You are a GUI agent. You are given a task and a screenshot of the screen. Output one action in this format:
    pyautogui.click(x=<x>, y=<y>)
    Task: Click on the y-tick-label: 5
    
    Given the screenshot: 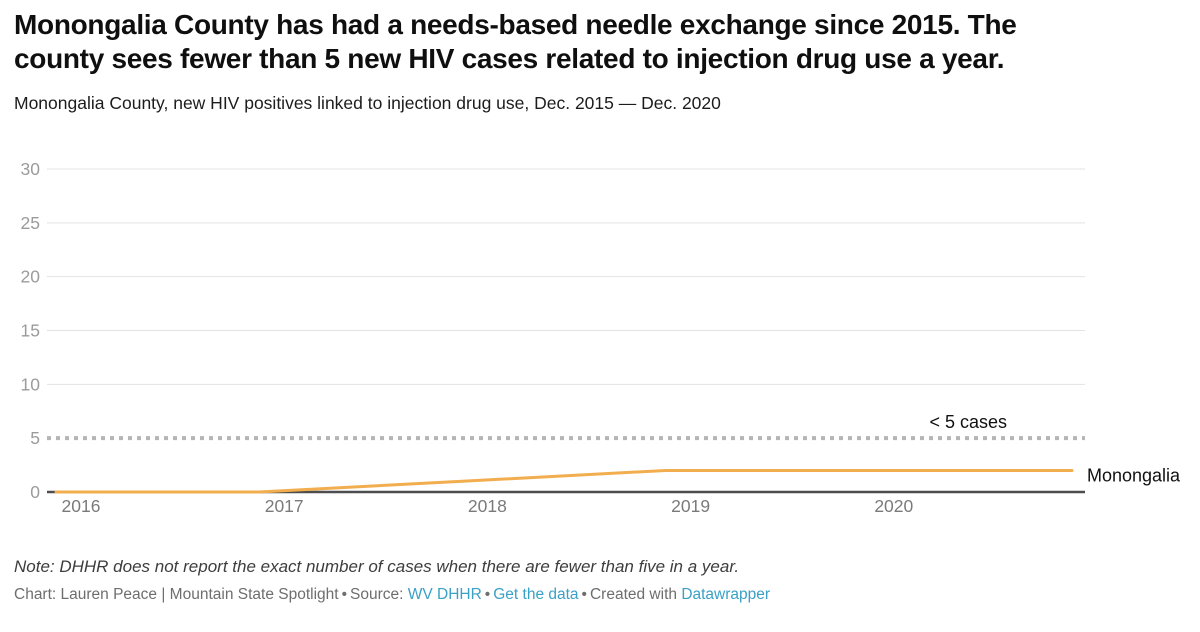 What is the action you would take?
    pyautogui.click(x=35, y=438)
    